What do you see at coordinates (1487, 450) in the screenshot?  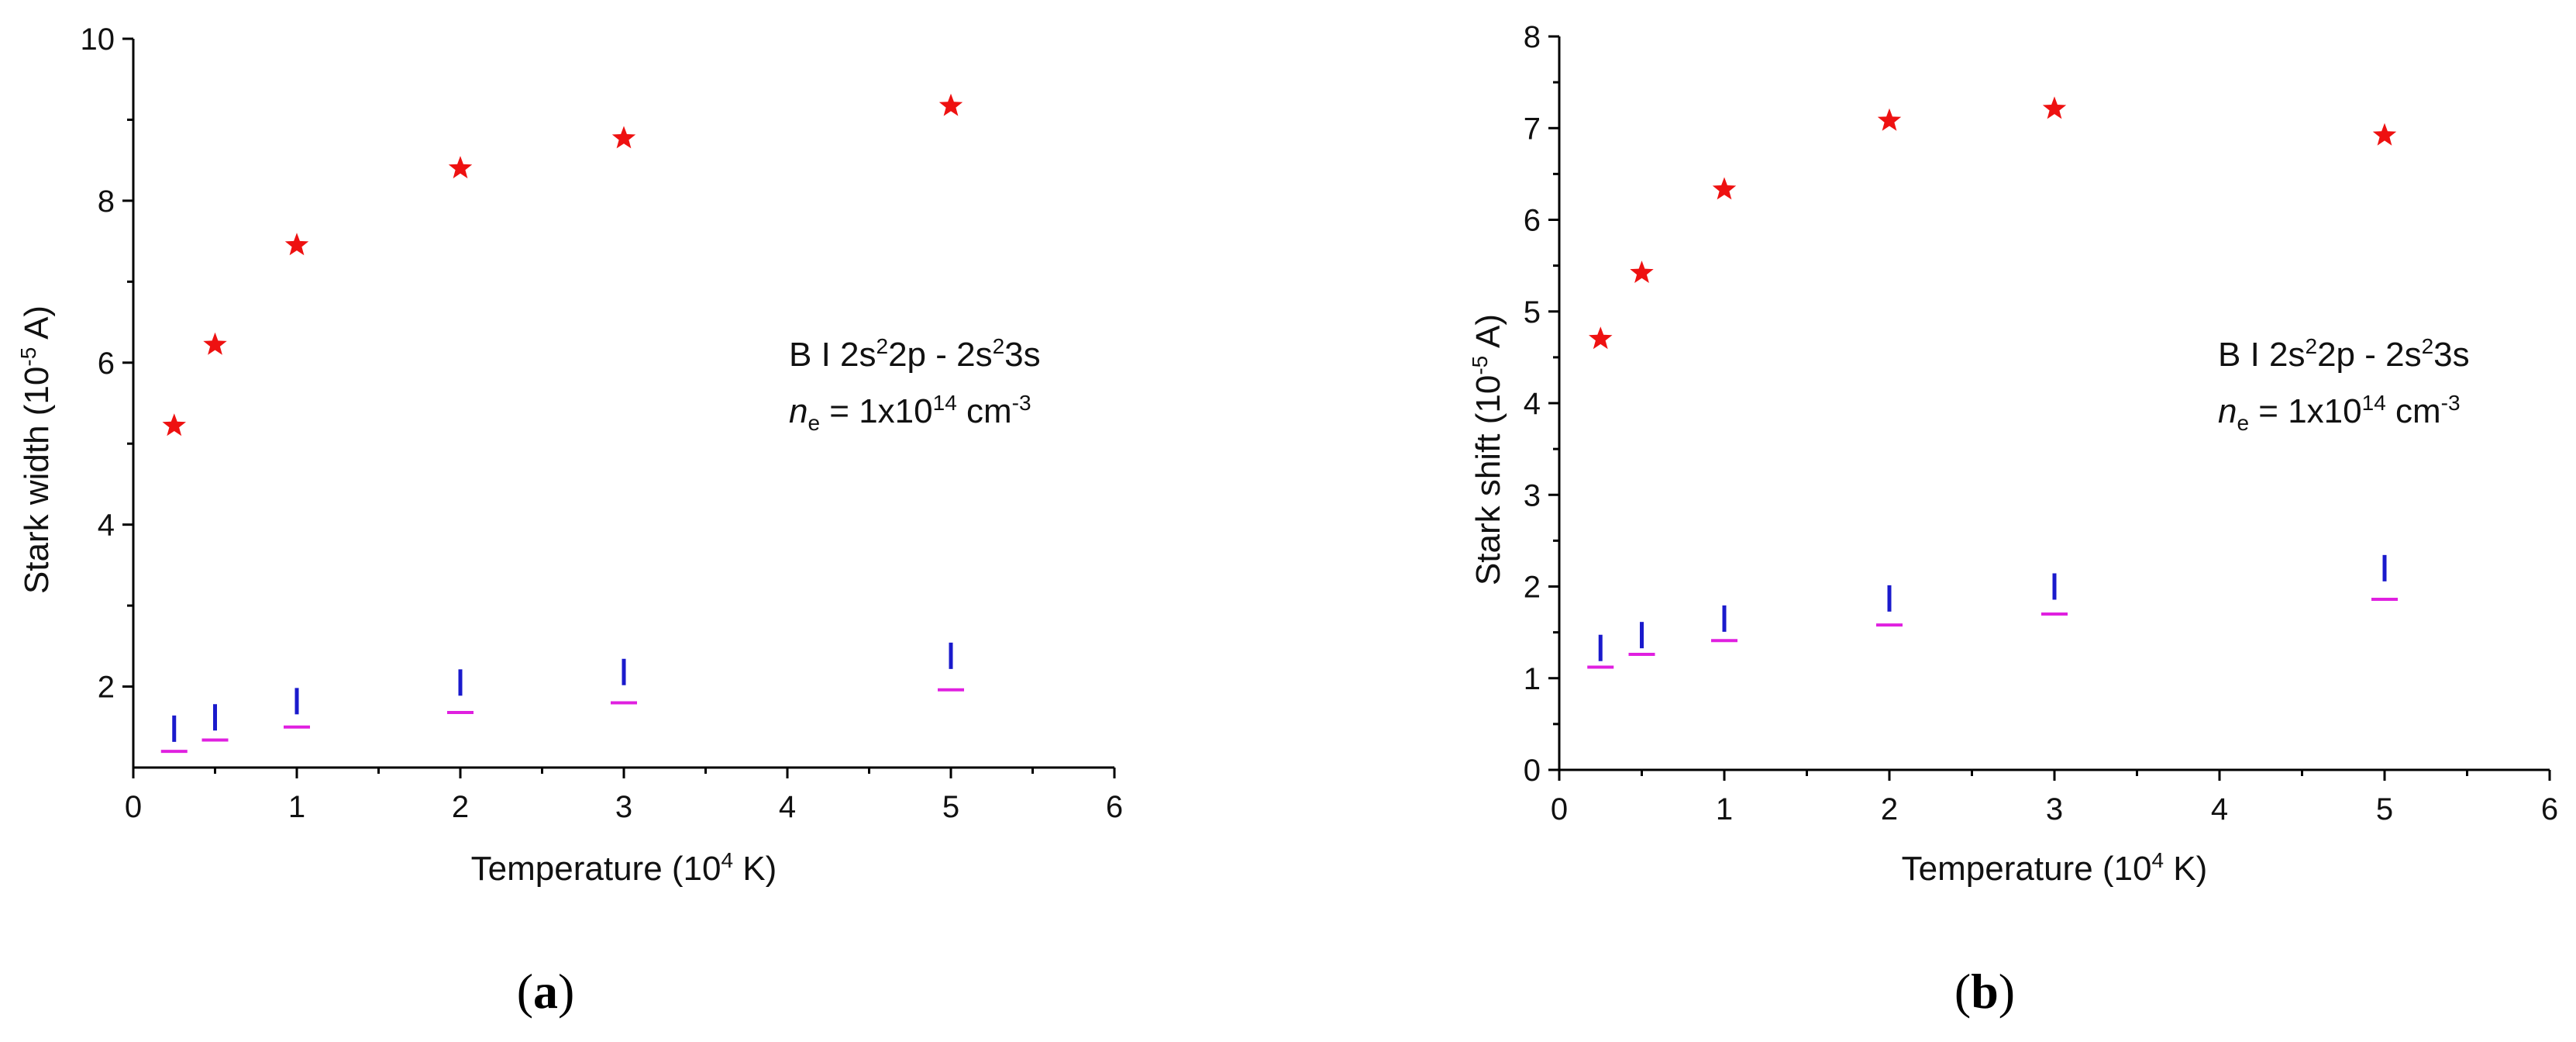 I see `y-axis-label: Stark shift (10-5 A)` at bounding box center [1487, 450].